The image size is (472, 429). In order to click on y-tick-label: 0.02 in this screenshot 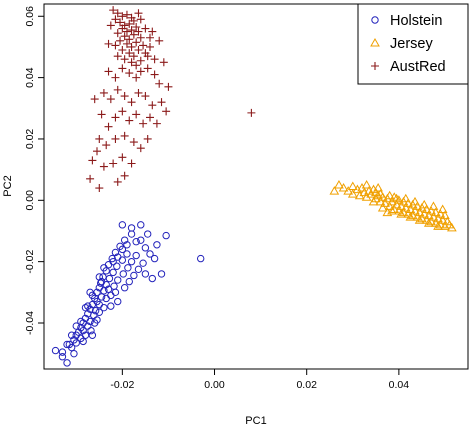, I will do `click(30, 139)`.